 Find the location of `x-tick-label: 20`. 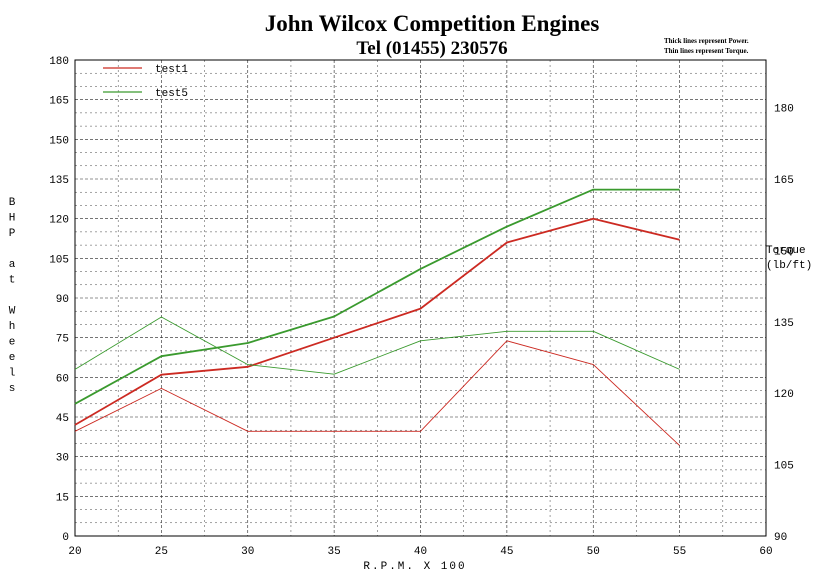

x-tick-label: 20 is located at coordinates (74, 552).